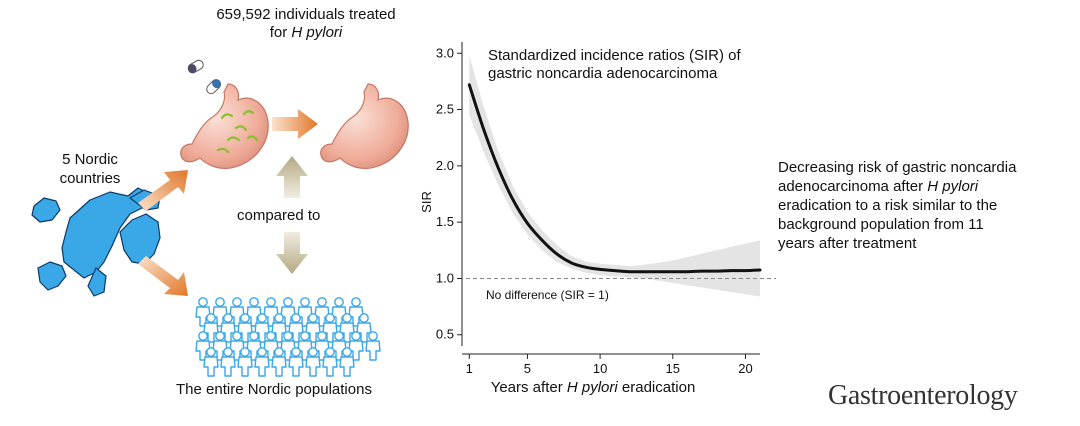 This screenshot has height=426, width=1080. Describe the element at coordinates (673, 368) in the screenshot. I see `x-tick-label: 15` at that location.